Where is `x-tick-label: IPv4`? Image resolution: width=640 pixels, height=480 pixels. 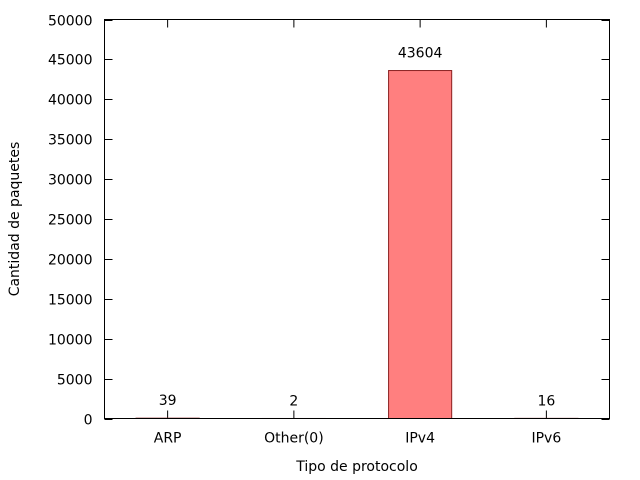
x-tick-label: IPv4 is located at coordinates (420, 439).